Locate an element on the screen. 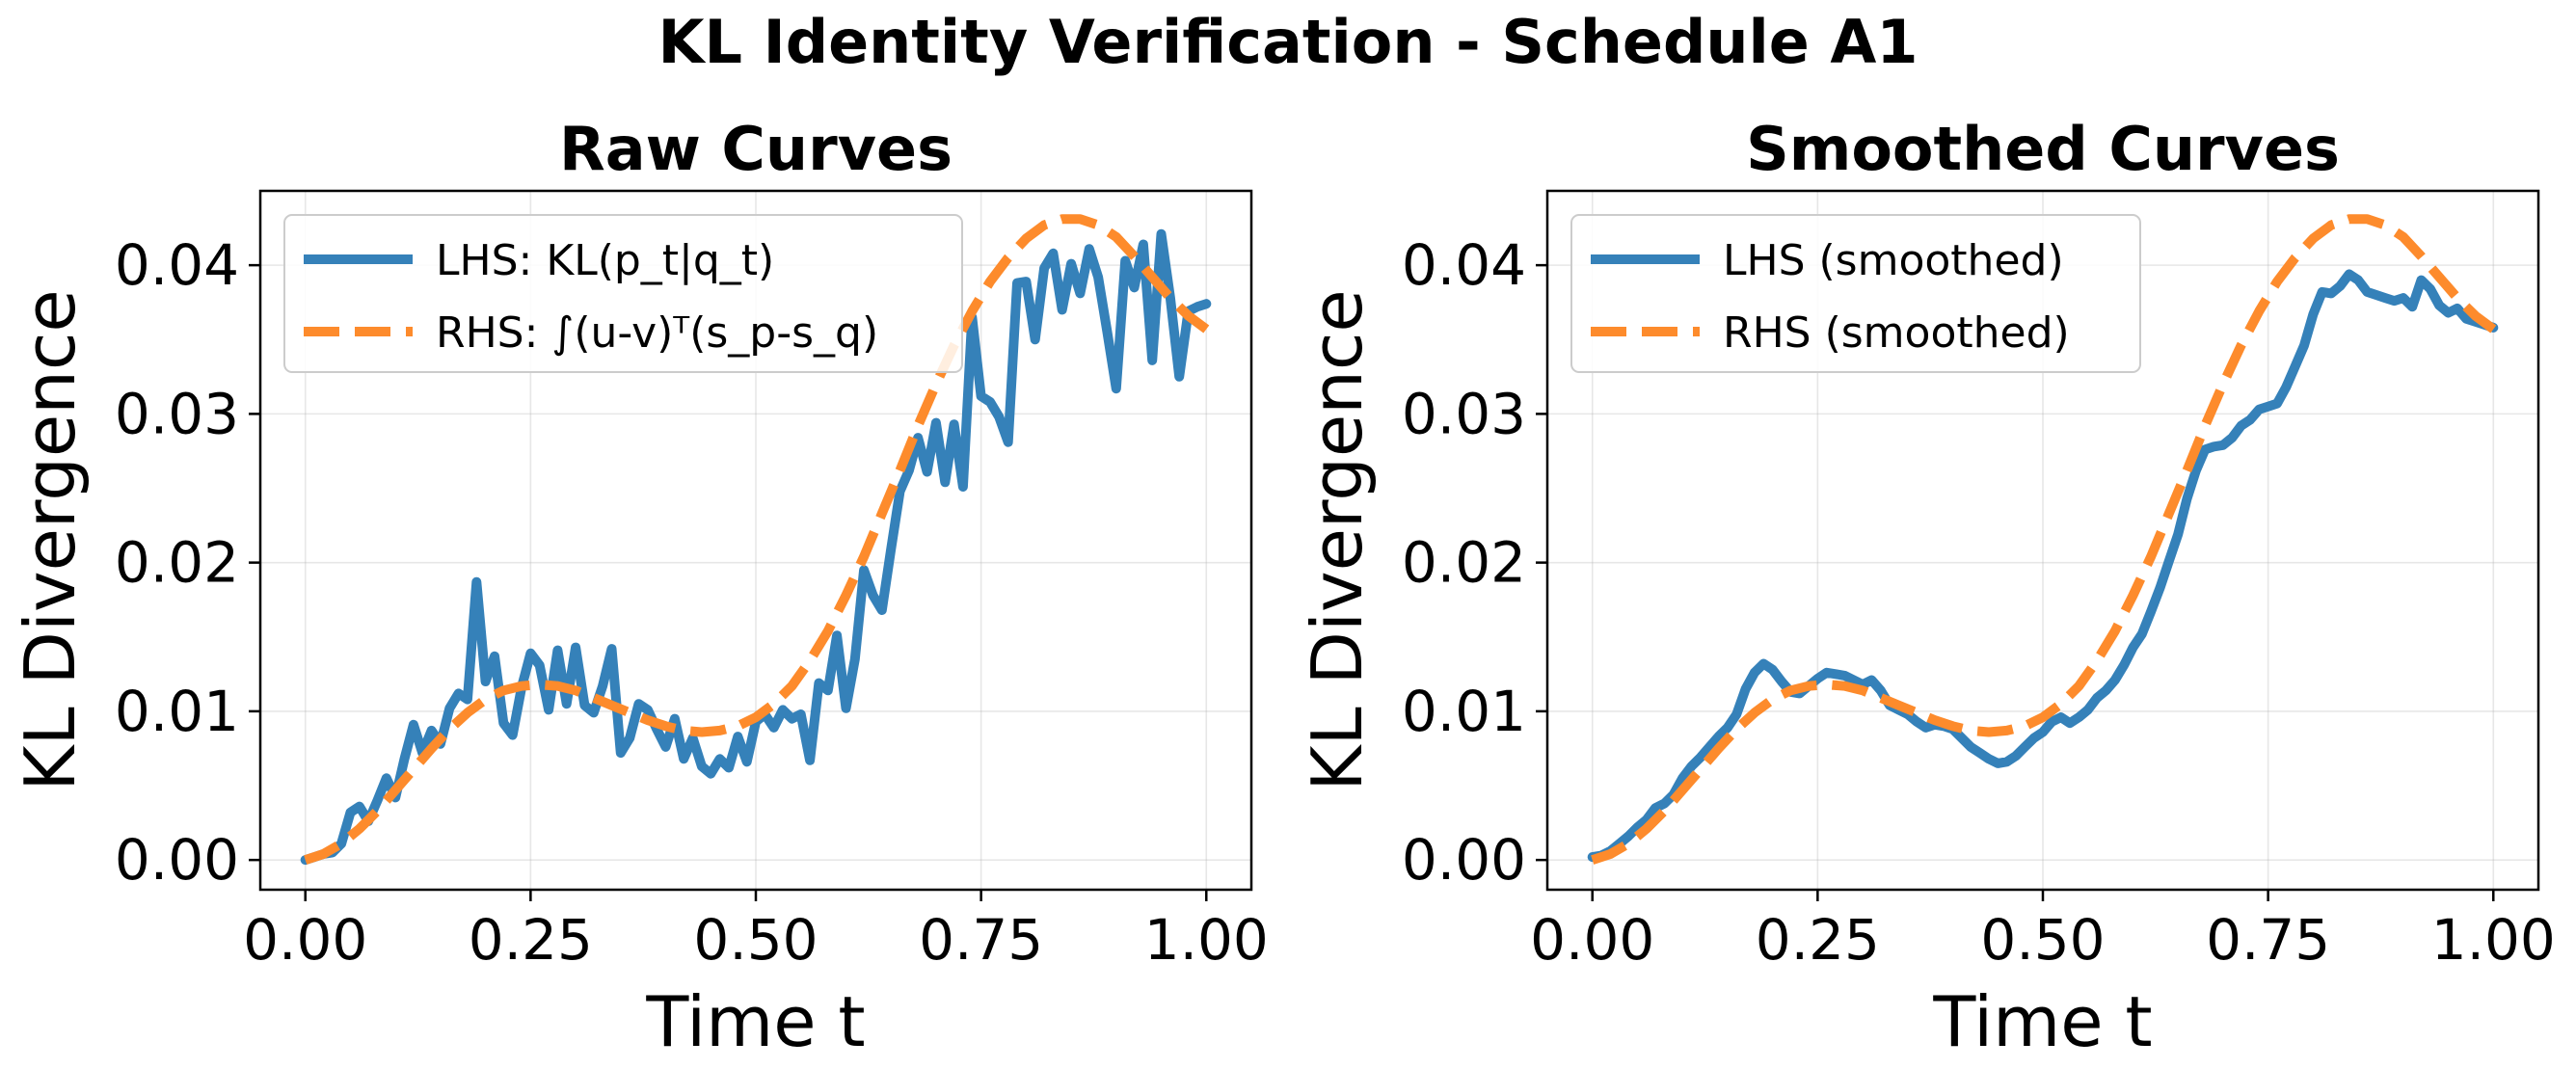  legend: LHS (smoothed) RHS (smoothed) is located at coordinates (1856, 293).